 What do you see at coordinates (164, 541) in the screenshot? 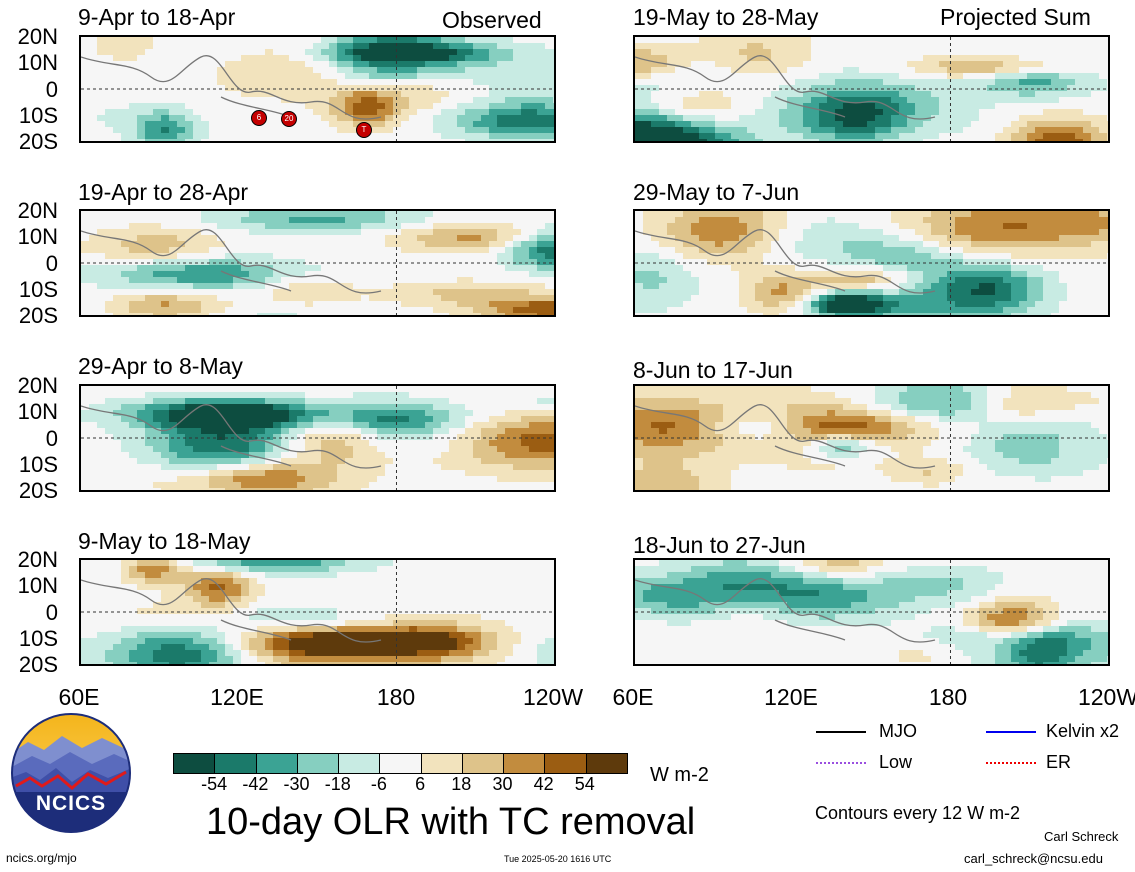
I see `panel-title: 9-May to 18-May` at bounding box center [164, 541].